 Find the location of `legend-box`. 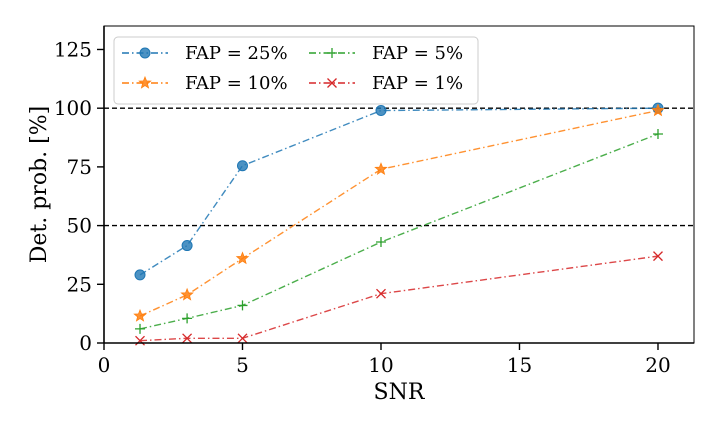

legend-box is located at coordinates (296, 70).